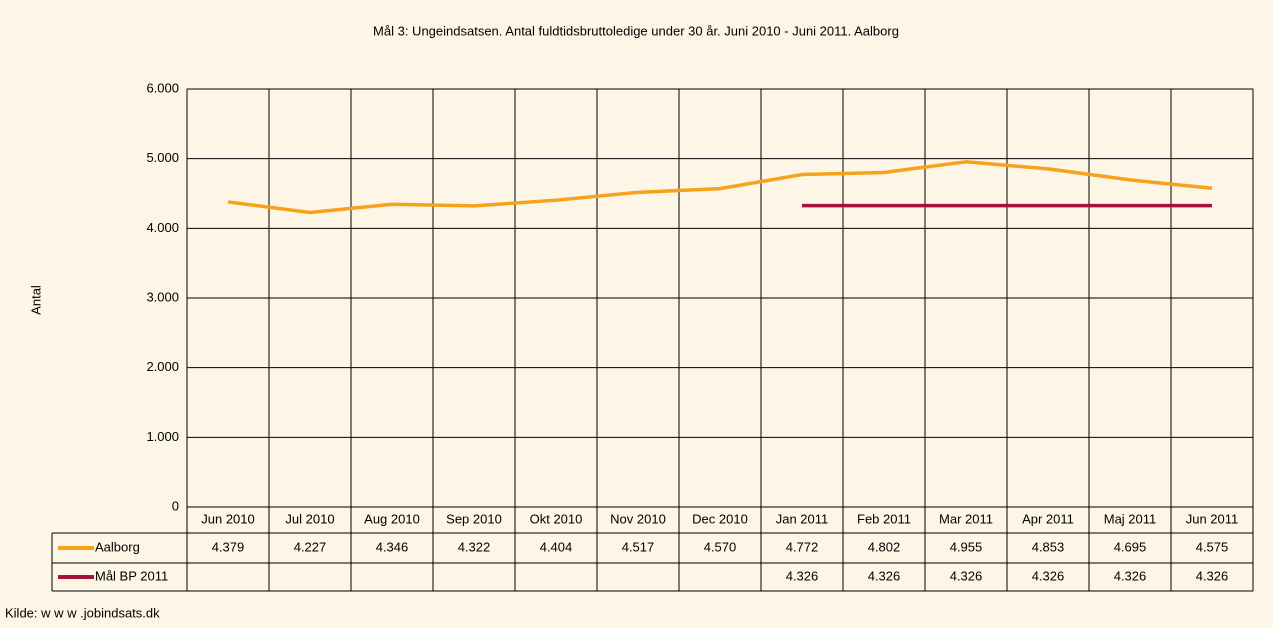 This screenshot has height=628, width=1273. What do you see at coordinates (1048, 518) in the screenshot?
I see `x-tick-label: Apr 2011` at bounding box center [1048, 518].